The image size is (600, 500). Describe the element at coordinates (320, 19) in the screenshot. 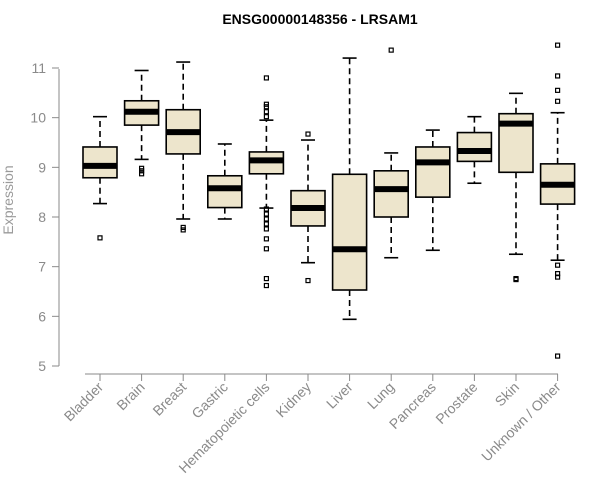

I see `chart-title: ENSG00000148356 - LRSAM1` at that location.